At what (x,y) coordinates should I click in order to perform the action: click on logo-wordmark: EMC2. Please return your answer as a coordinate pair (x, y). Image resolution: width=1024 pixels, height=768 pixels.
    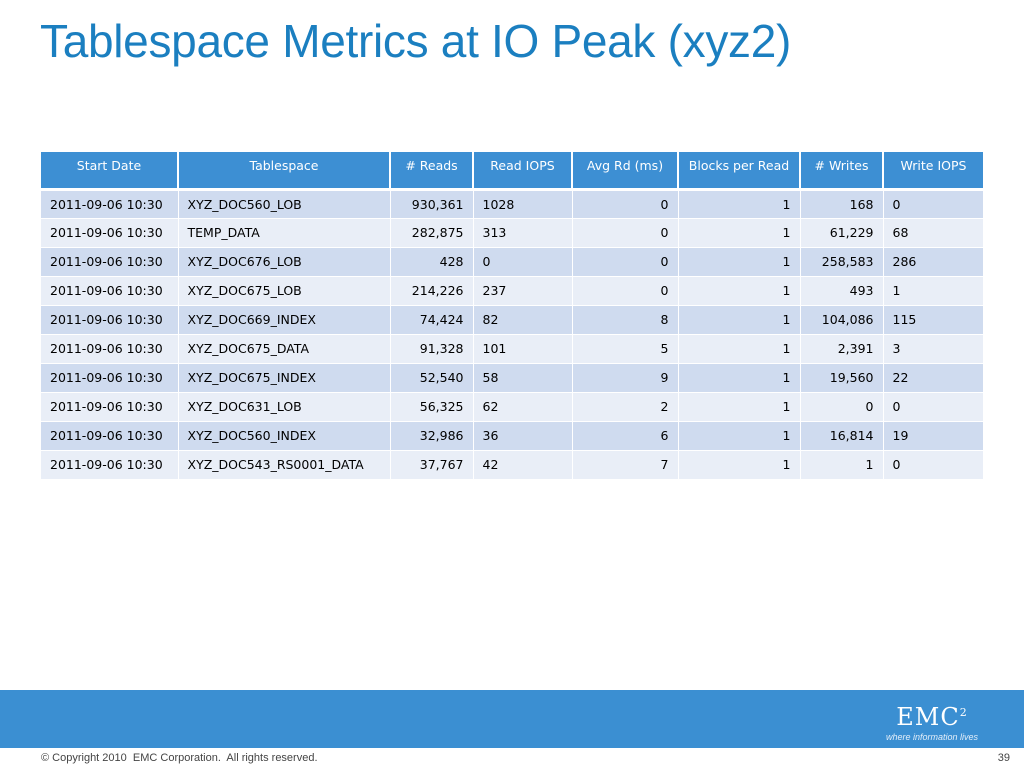
    Looking at the image, I should click on (932, 717).